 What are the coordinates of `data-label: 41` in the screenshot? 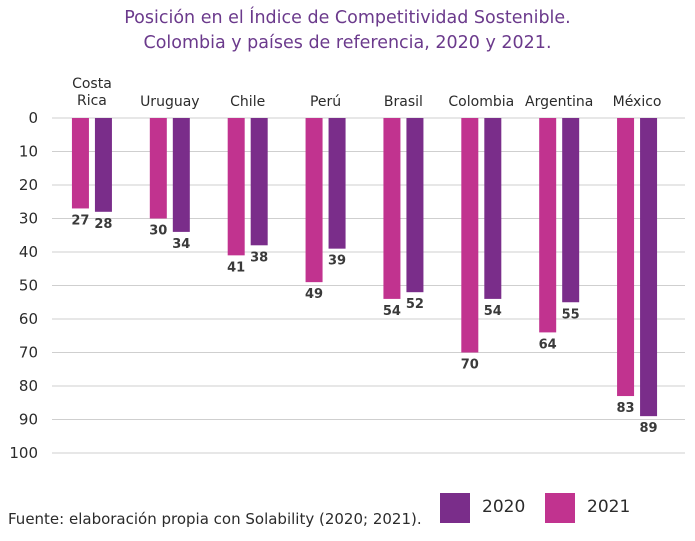 It's located at (236, 267).